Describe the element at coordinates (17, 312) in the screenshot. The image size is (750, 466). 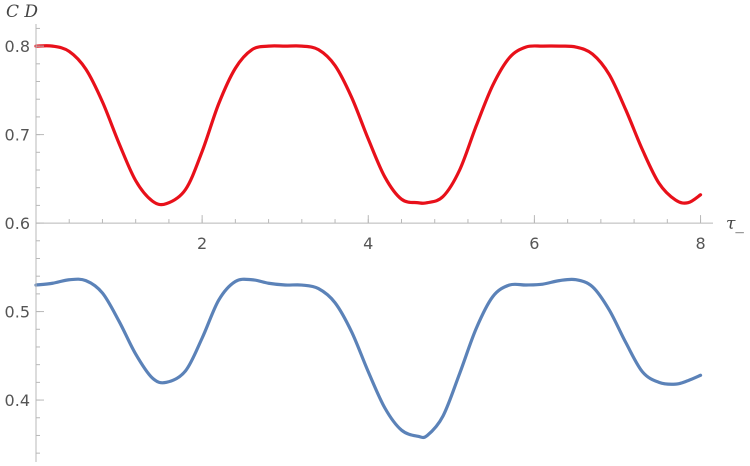
I see `y-tick-label: 0.5` at that location.